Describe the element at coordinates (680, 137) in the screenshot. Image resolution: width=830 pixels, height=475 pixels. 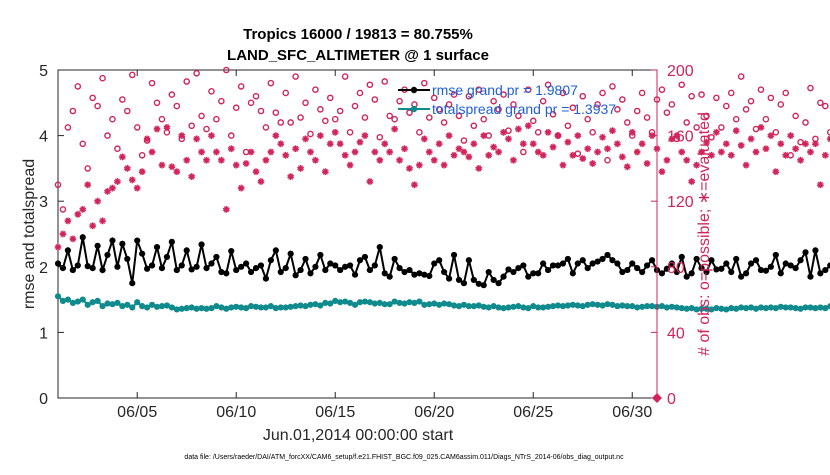
I see `y-right-tick-label: 160` at that location.